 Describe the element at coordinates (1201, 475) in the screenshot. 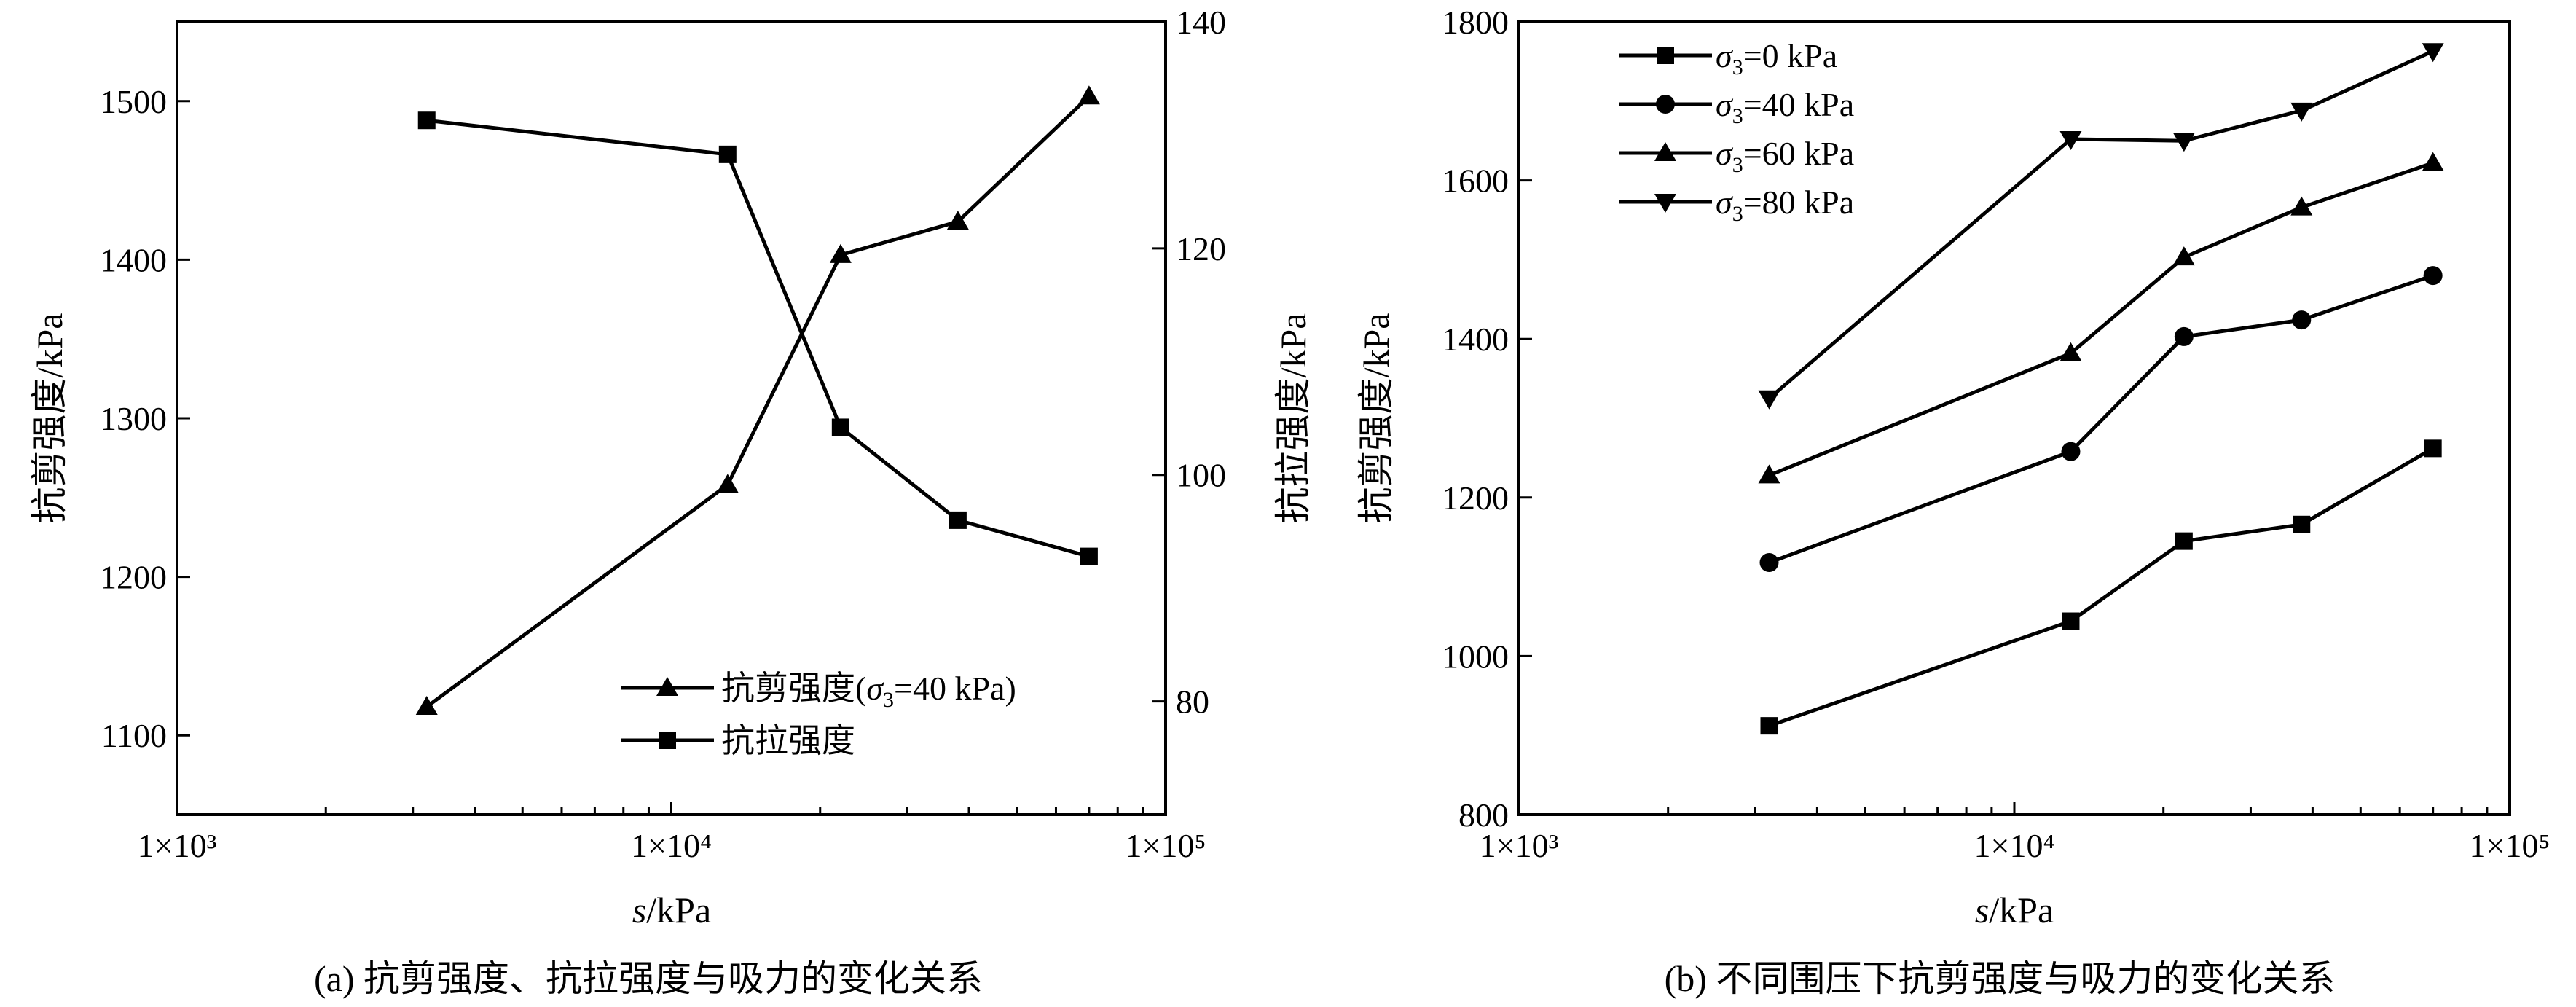

I see `y-right-tick-label: 100` at that location.